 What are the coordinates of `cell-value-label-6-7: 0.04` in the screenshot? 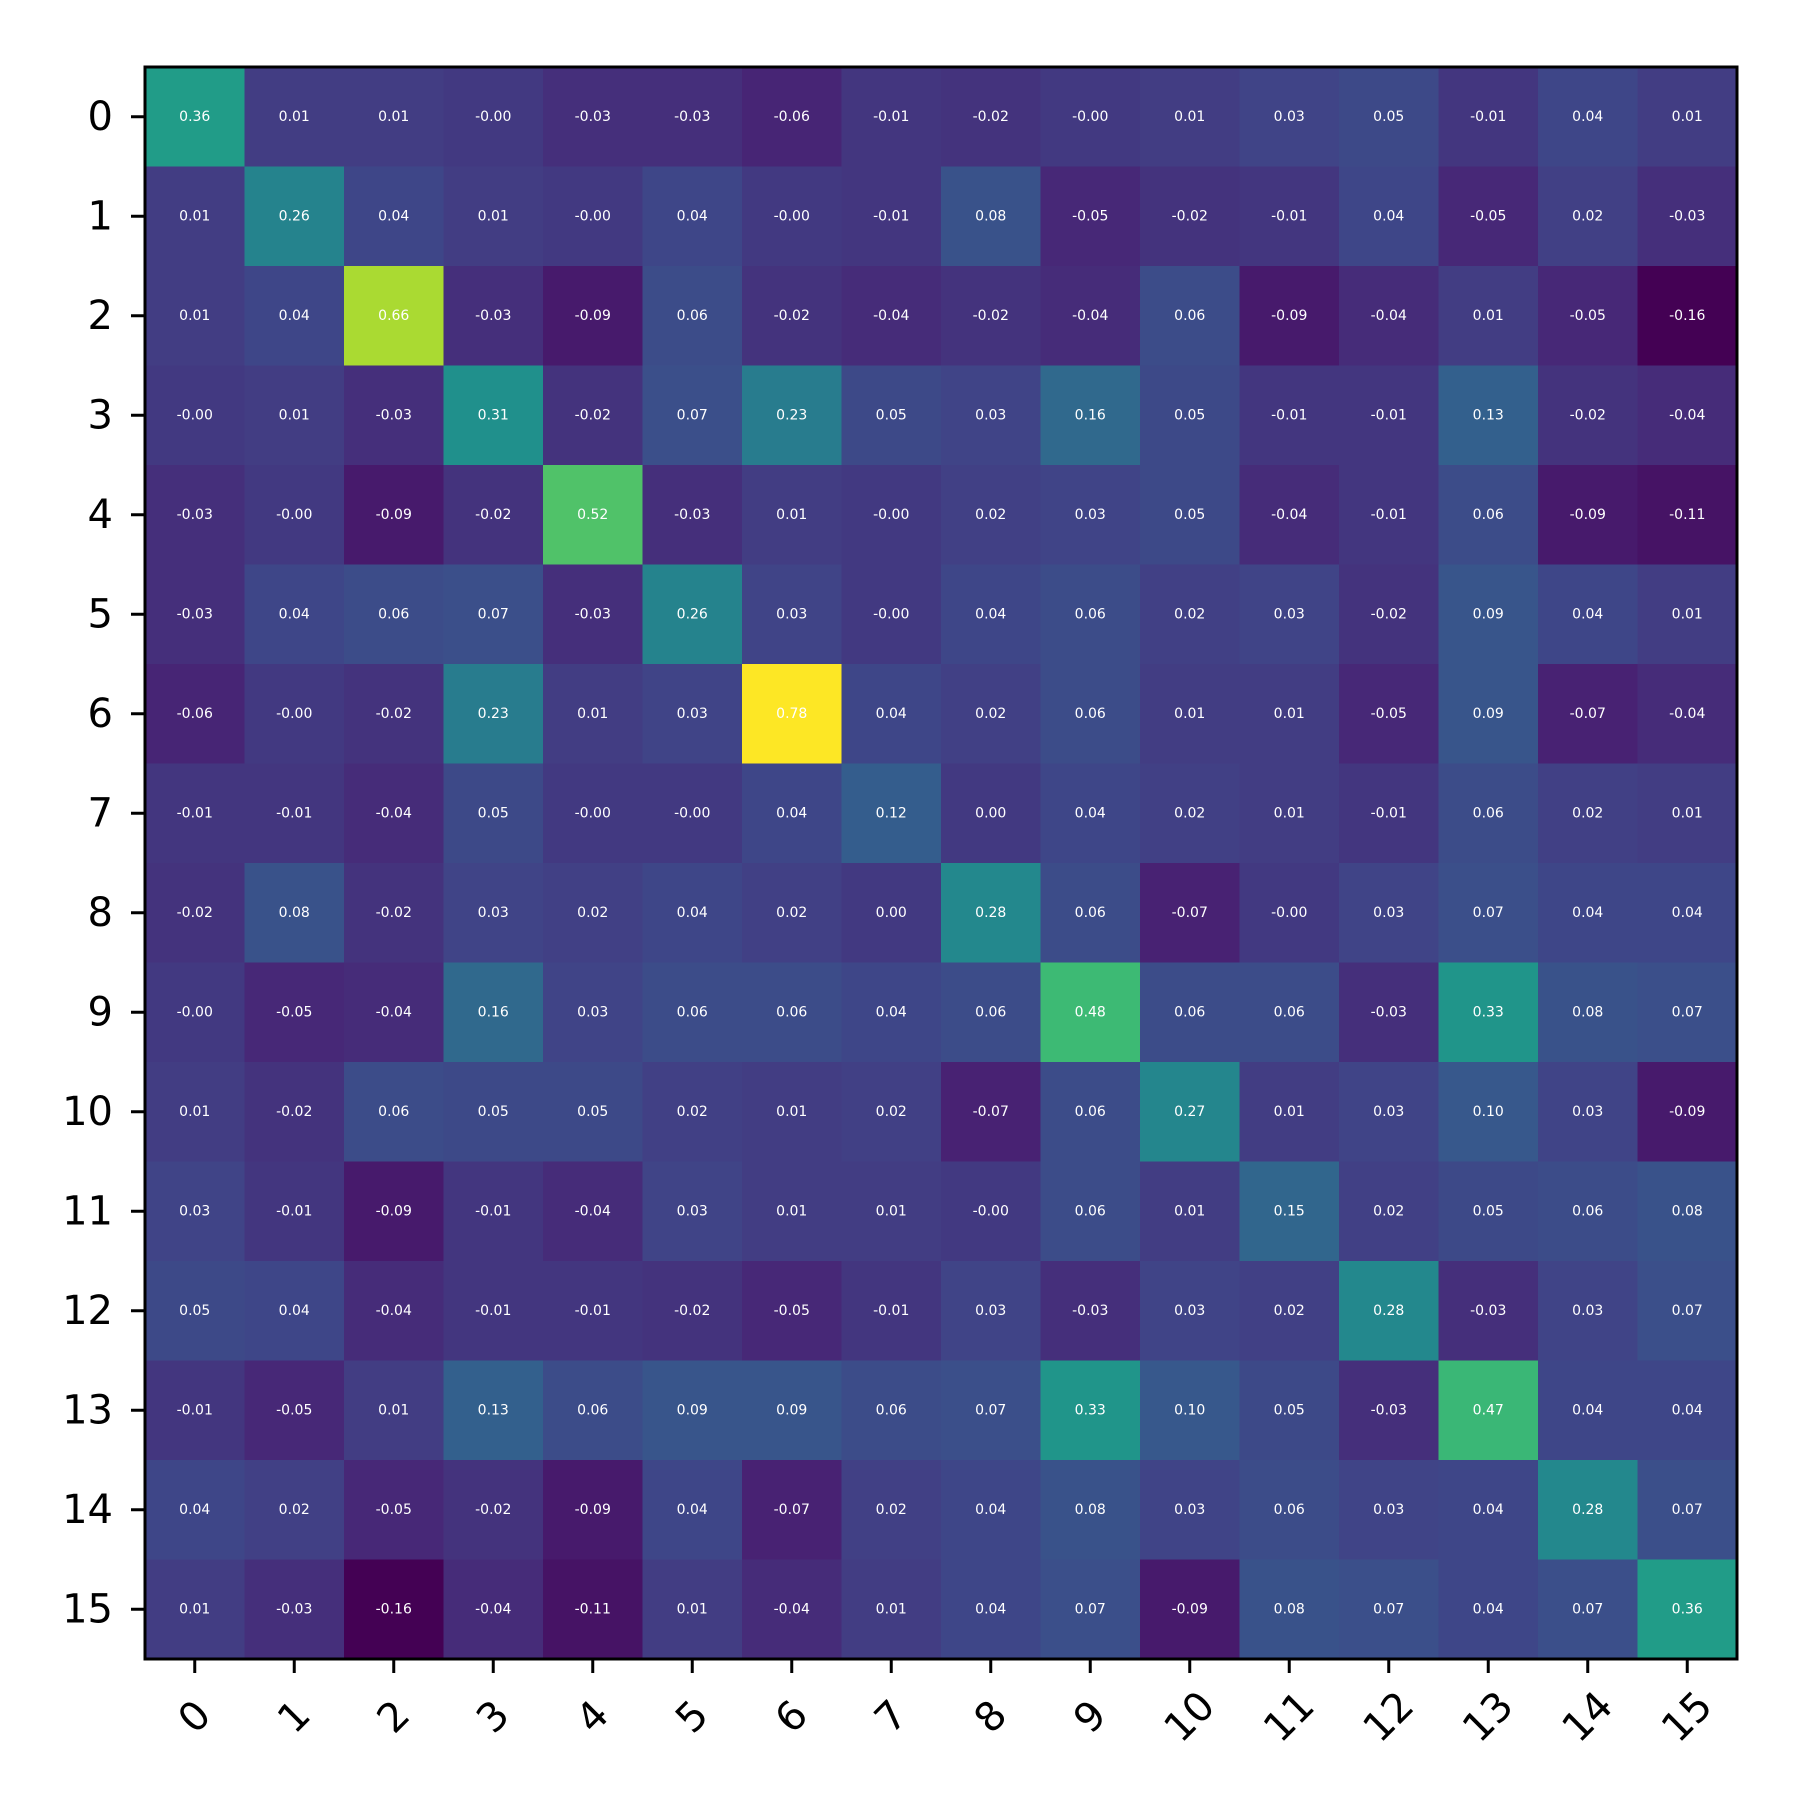 It's located at (891, 714).